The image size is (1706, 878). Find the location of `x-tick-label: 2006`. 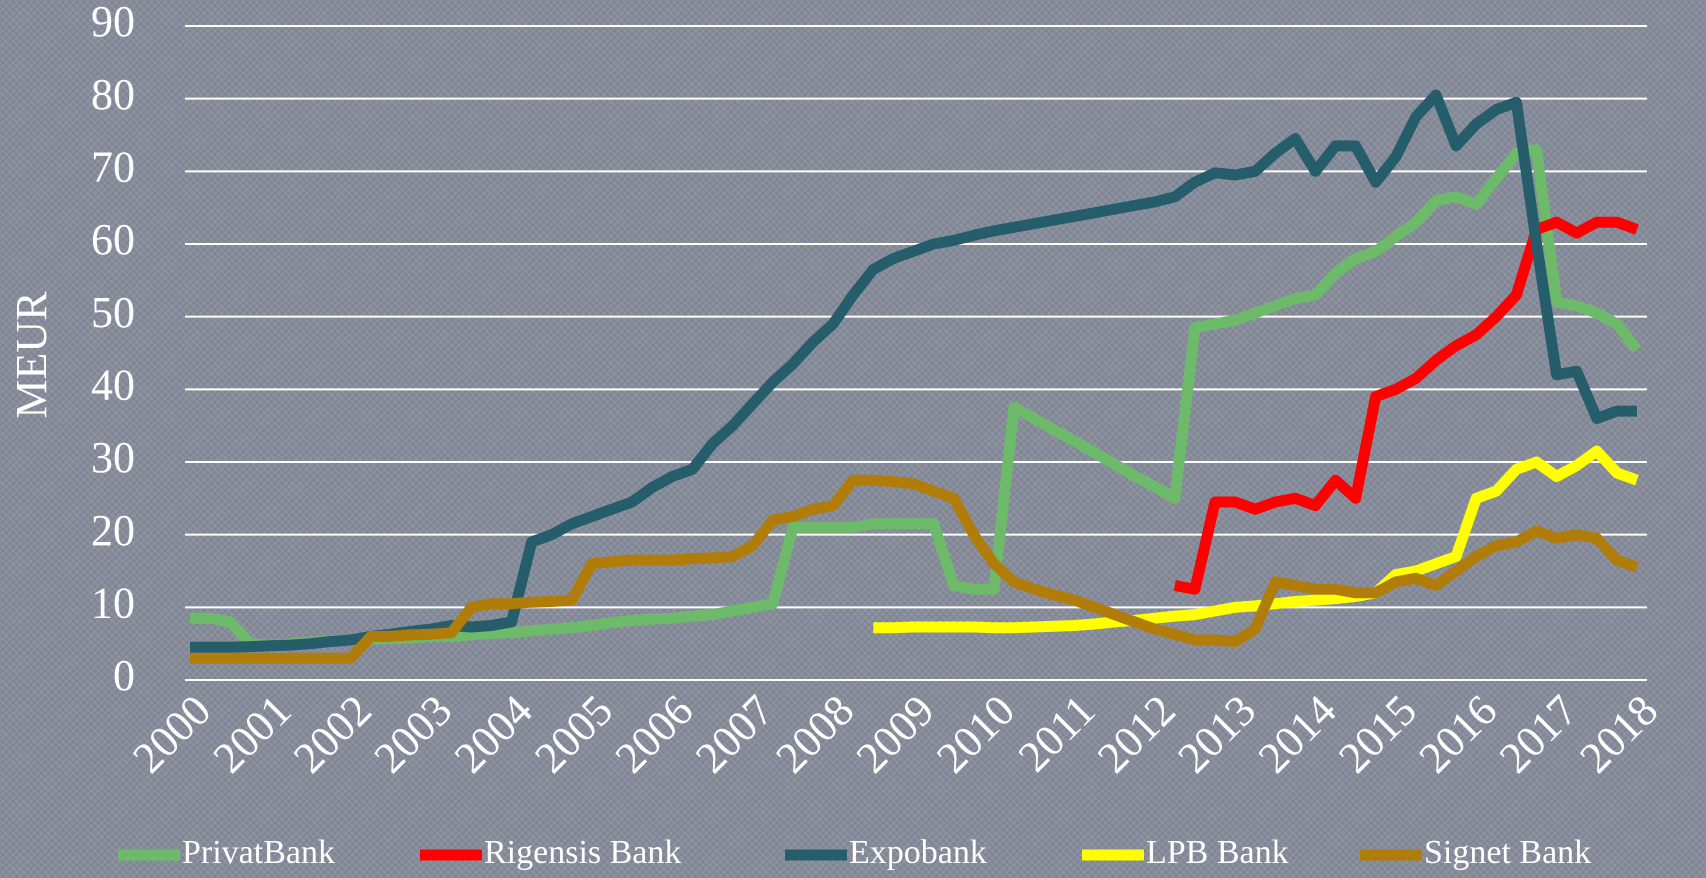

x-tick-label: 2006 is located at coordinates (654, 734).